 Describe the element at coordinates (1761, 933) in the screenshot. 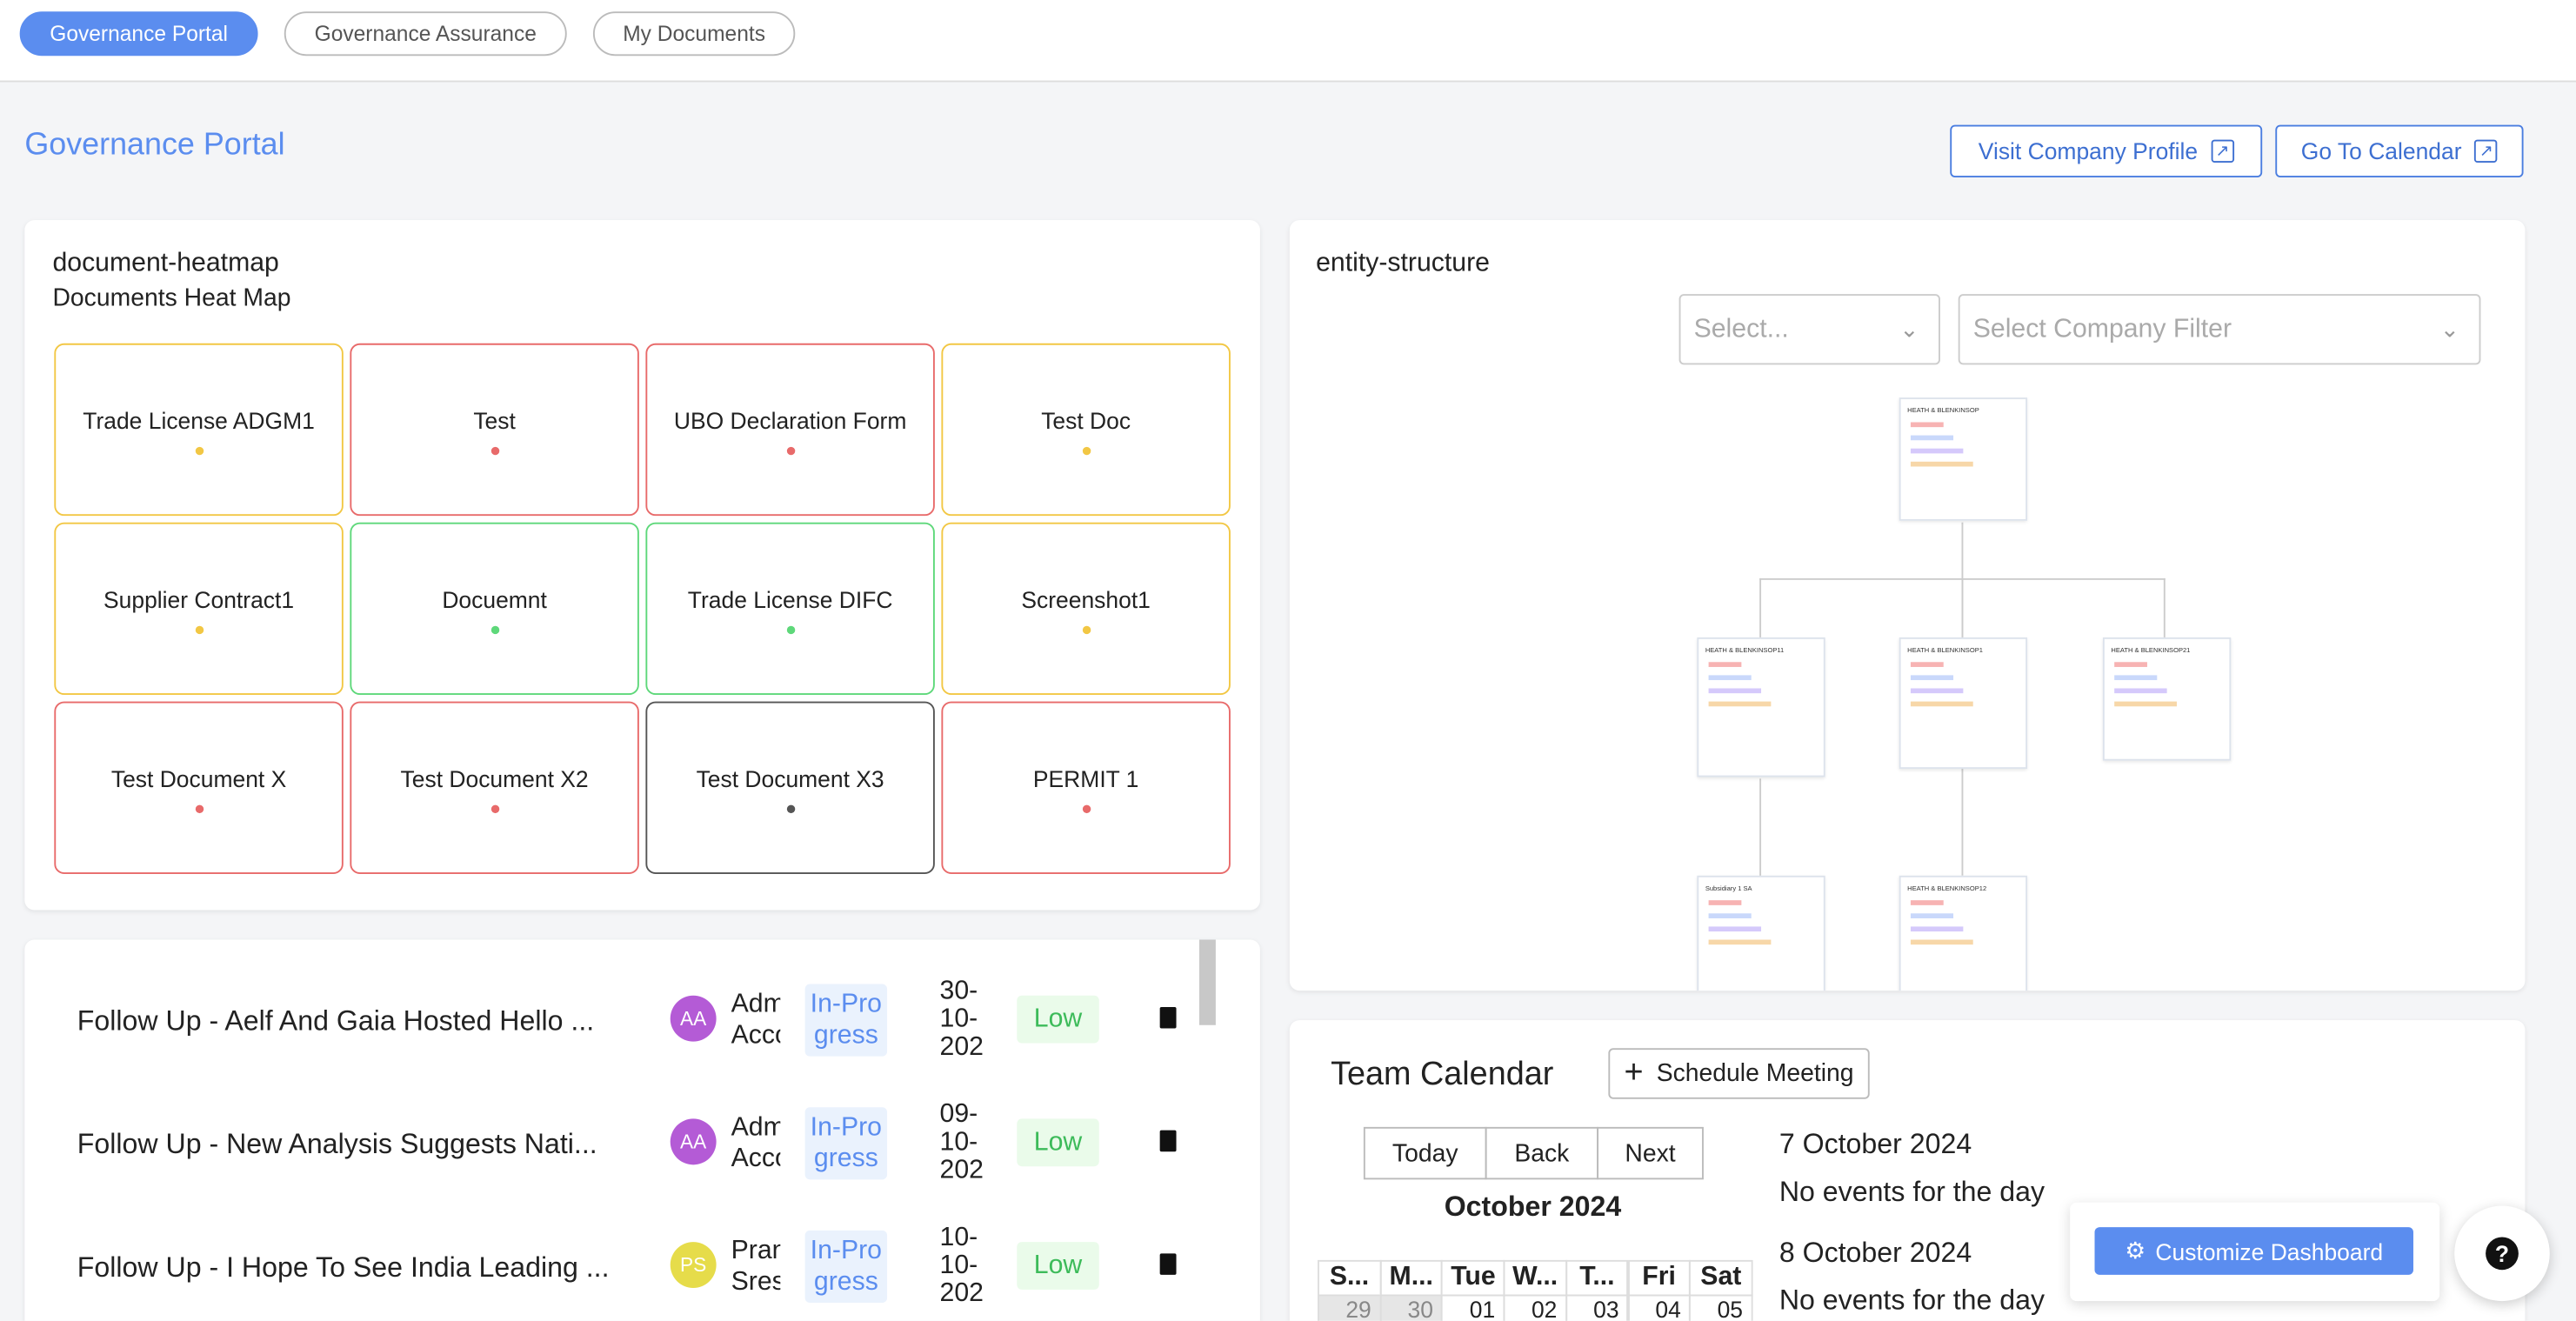

I see `entity-node: Subsidiary 1 SA` at that location.